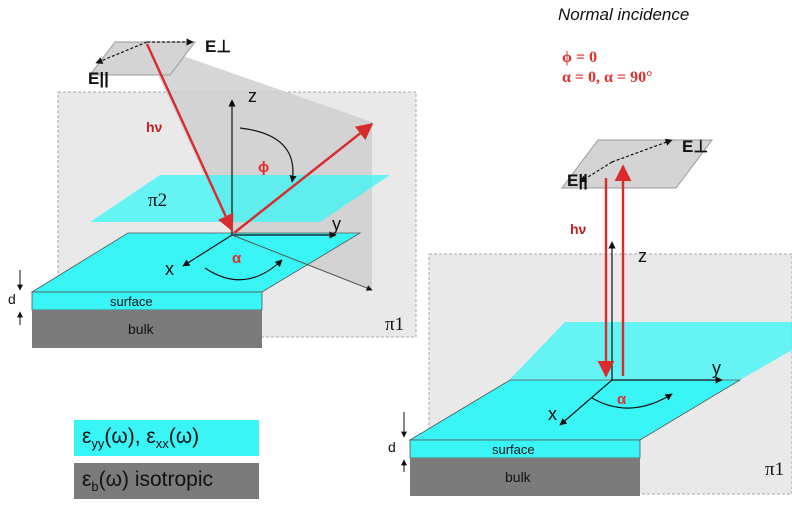 This screenshot has height=509, width=792. I want to click on left-phi-arc, so click(268, 155).